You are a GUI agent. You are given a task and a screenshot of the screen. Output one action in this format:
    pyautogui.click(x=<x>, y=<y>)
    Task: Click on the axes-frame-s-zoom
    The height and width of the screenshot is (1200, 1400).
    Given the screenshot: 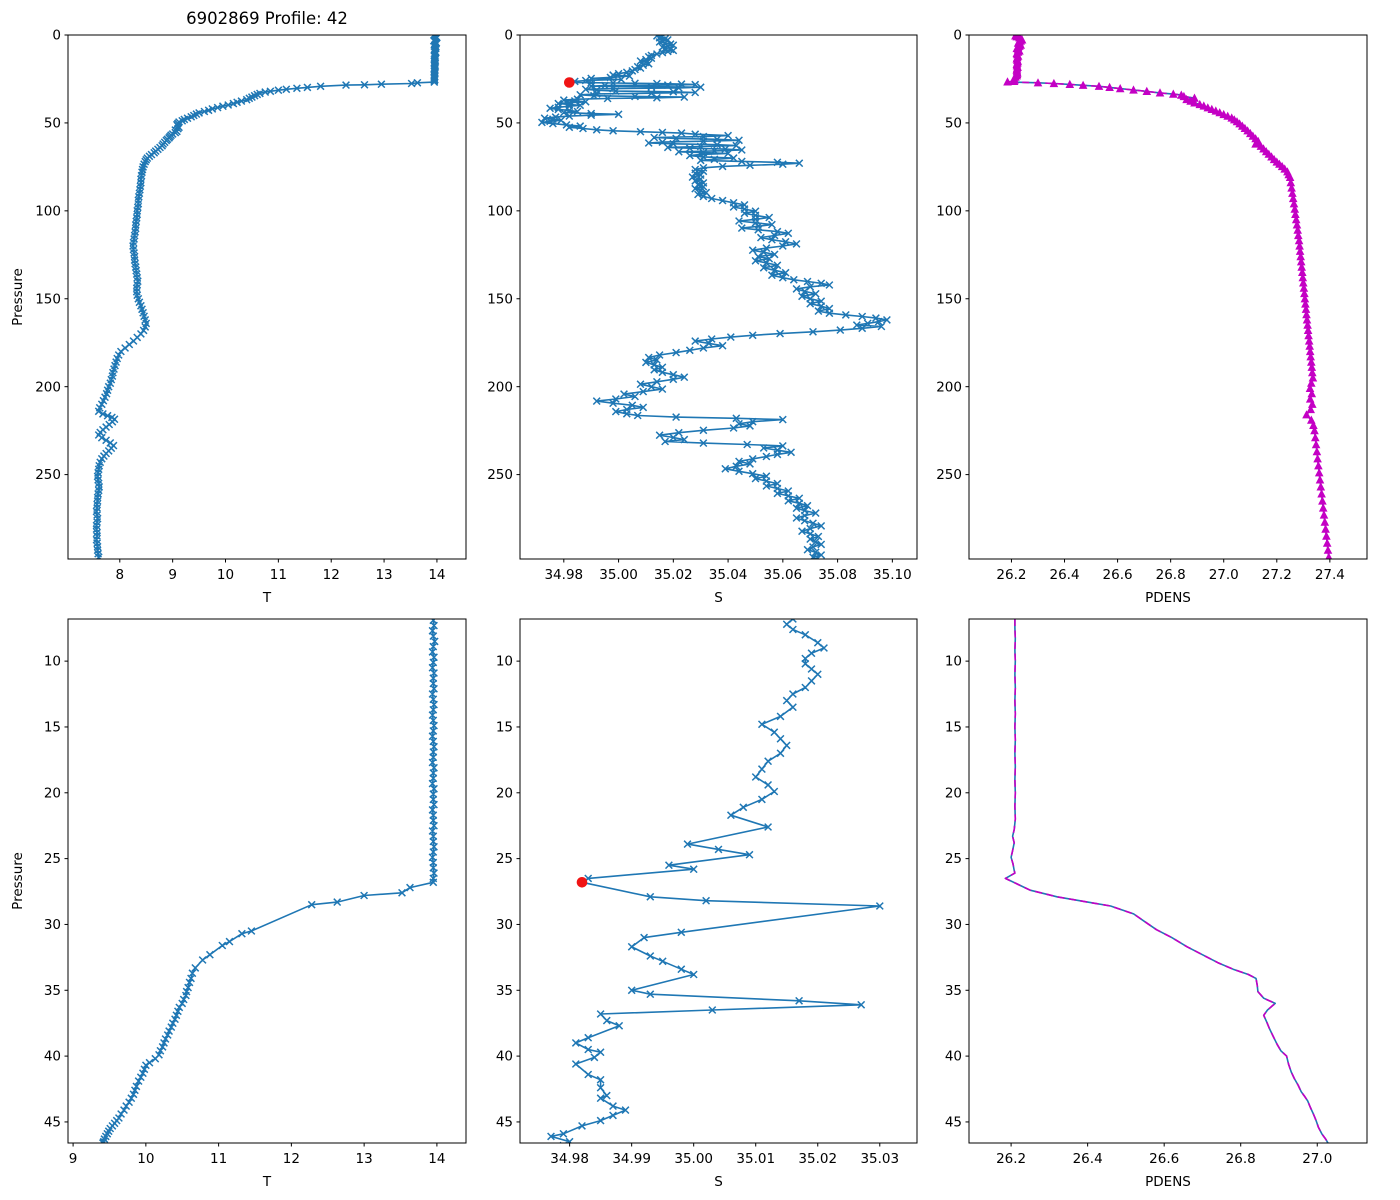 What is the action you would take?
    pyautogui.click(x=718, y=881)
    